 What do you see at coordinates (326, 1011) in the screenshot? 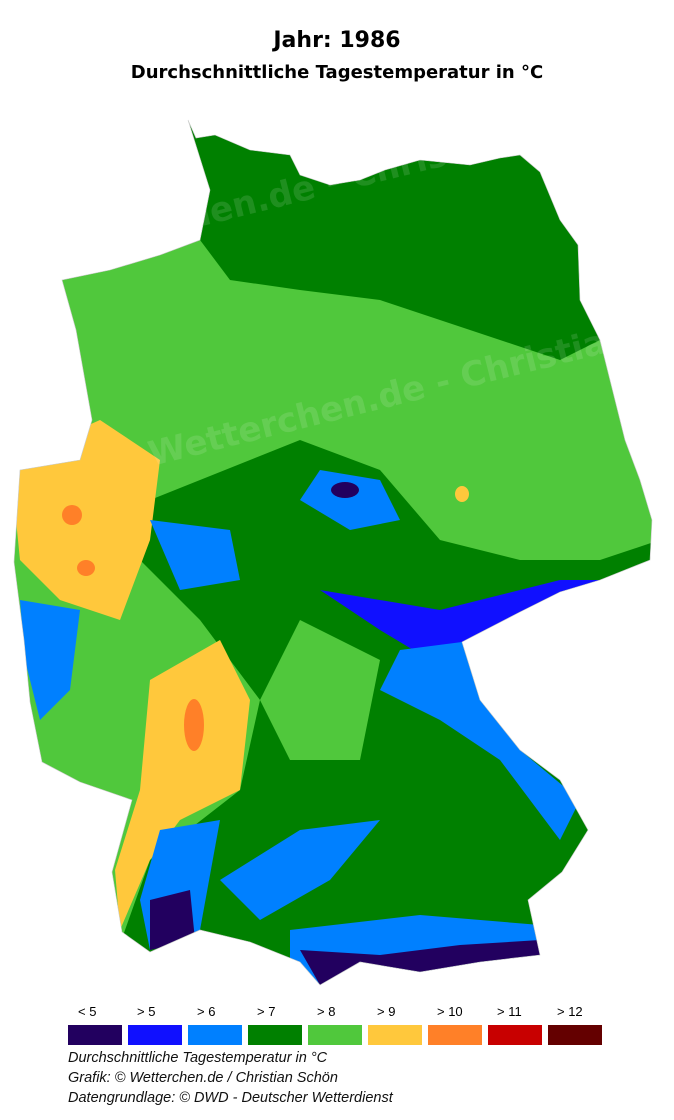
I see `legend-label: > 8` at bounding box center [326, 1011].